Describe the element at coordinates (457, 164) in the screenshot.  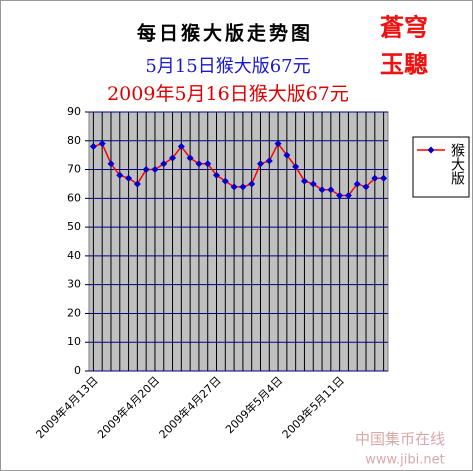
I see `legend-label: 猴大版` at that location.